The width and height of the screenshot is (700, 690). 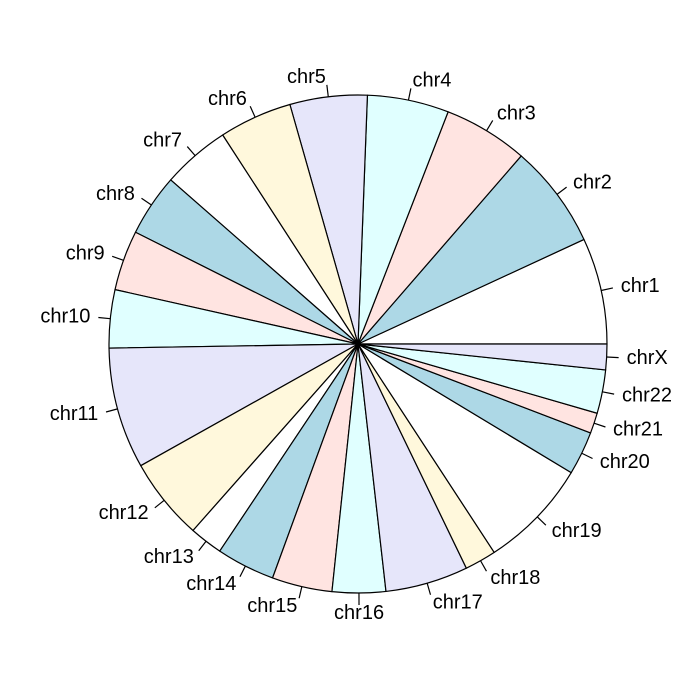 What do you see at coordinates (625, 462) in the screenshot?
I see `pie-label-chr20: chr20` at bounding box center [625, 462].